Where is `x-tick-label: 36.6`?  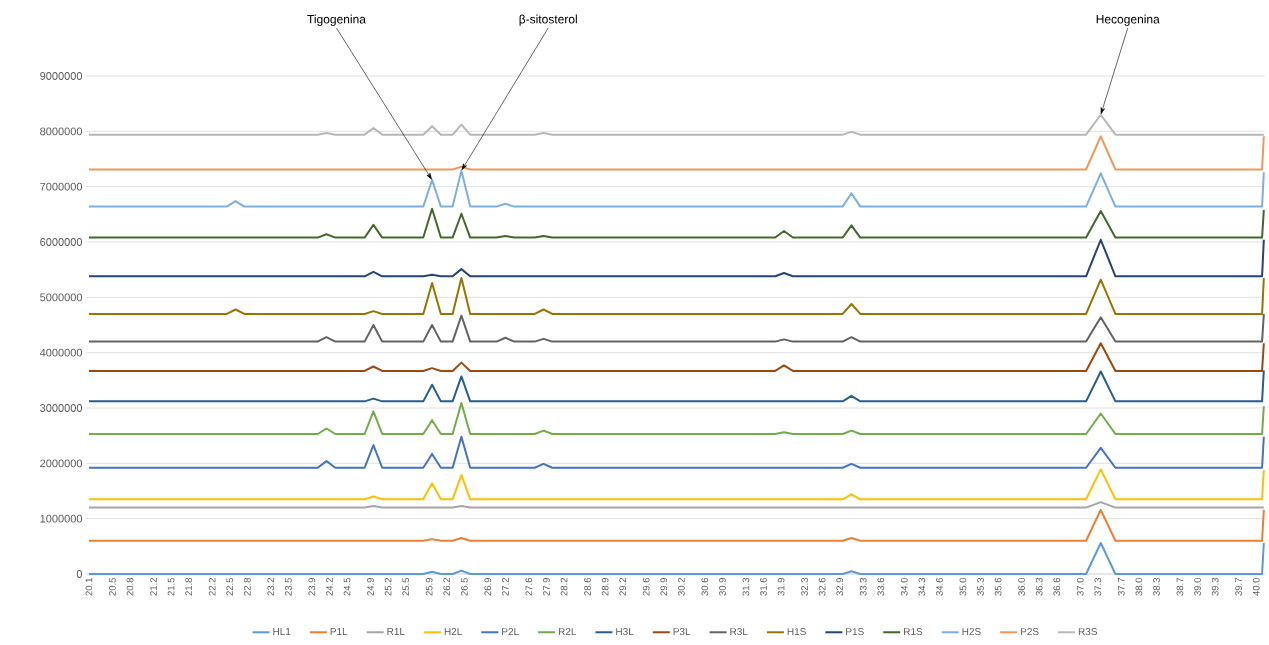 x-tick-label: 36.6 is located at coordinates (1057, 586).